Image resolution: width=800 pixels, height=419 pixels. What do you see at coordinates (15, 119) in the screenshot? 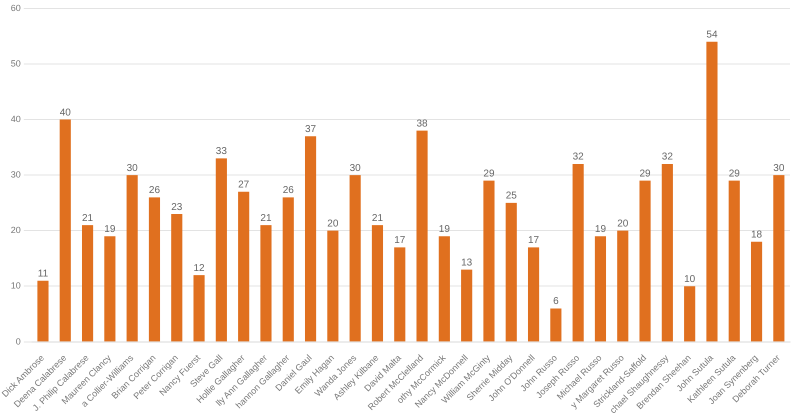
I see `y-tick-label: 40` at bounding box center [15, 119].